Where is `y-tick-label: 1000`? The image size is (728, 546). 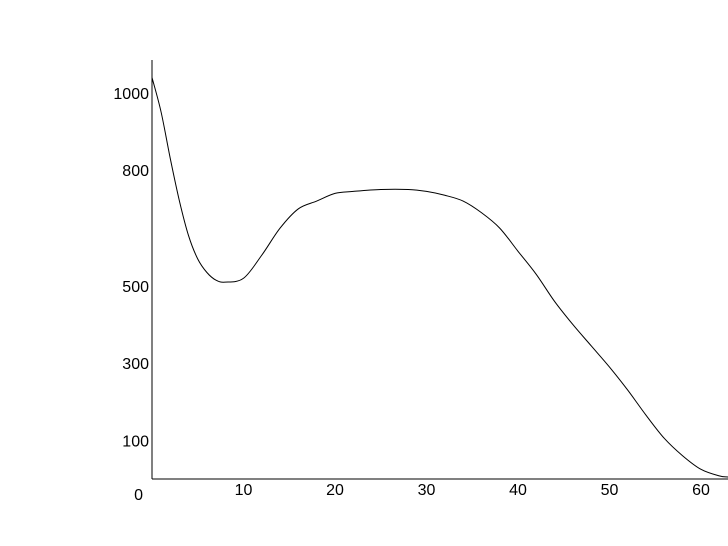
y-tick-label: 1000 is located at coordinates (131, 94).